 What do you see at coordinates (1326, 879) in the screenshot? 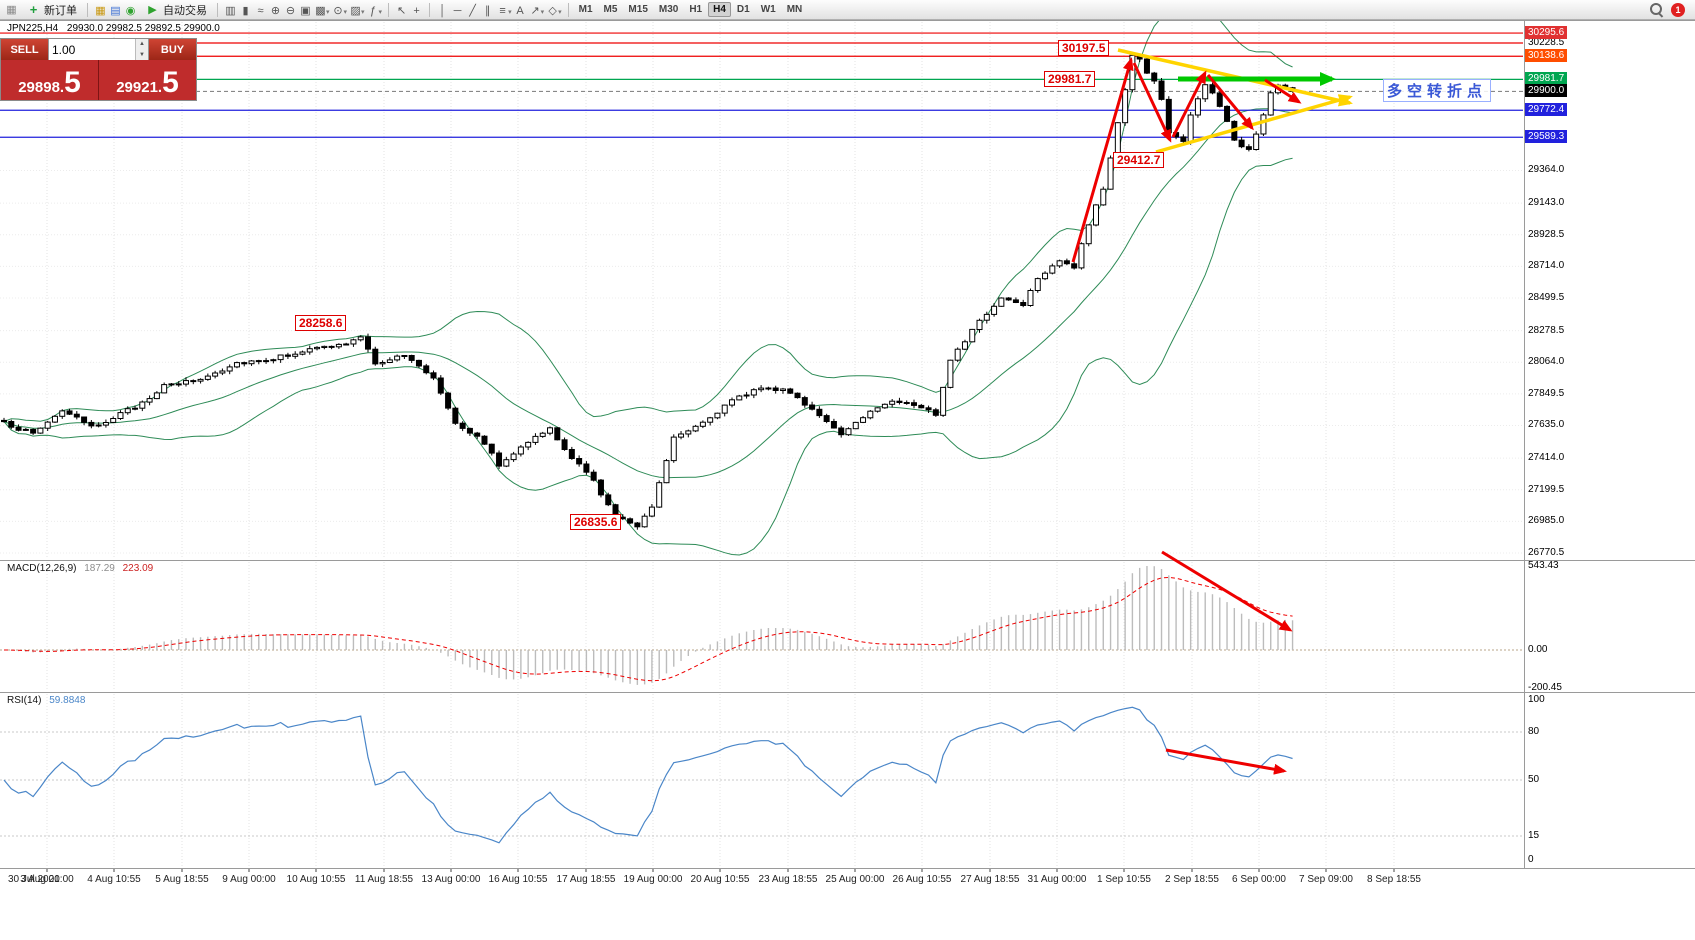
I see `time-axis-label: 7 Sep 09:00` at bounding box center [1326, 879].